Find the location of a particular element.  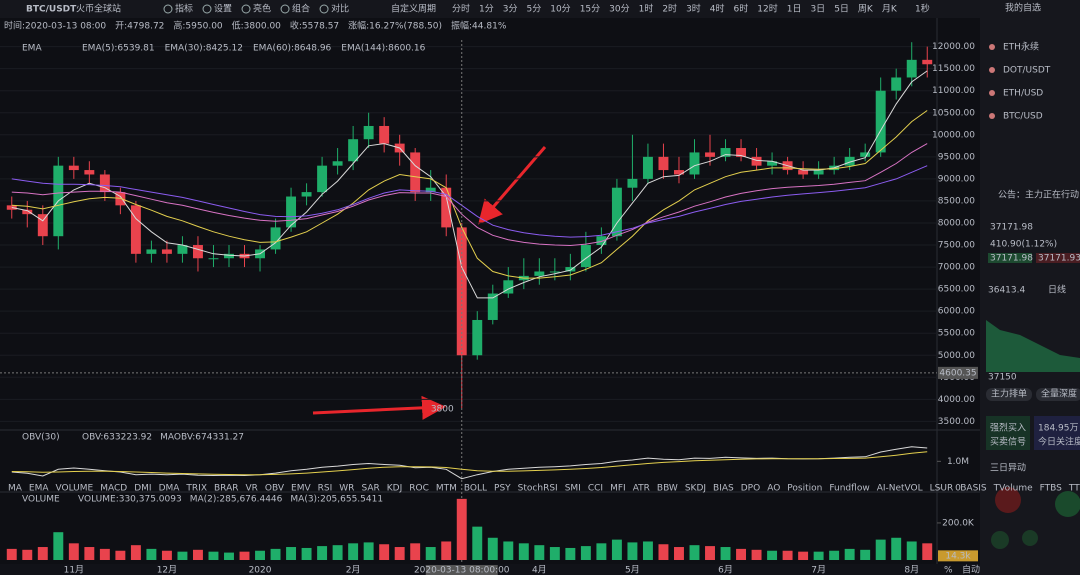

indicator-tab: Fundflow is located at coordinates (849, 489).